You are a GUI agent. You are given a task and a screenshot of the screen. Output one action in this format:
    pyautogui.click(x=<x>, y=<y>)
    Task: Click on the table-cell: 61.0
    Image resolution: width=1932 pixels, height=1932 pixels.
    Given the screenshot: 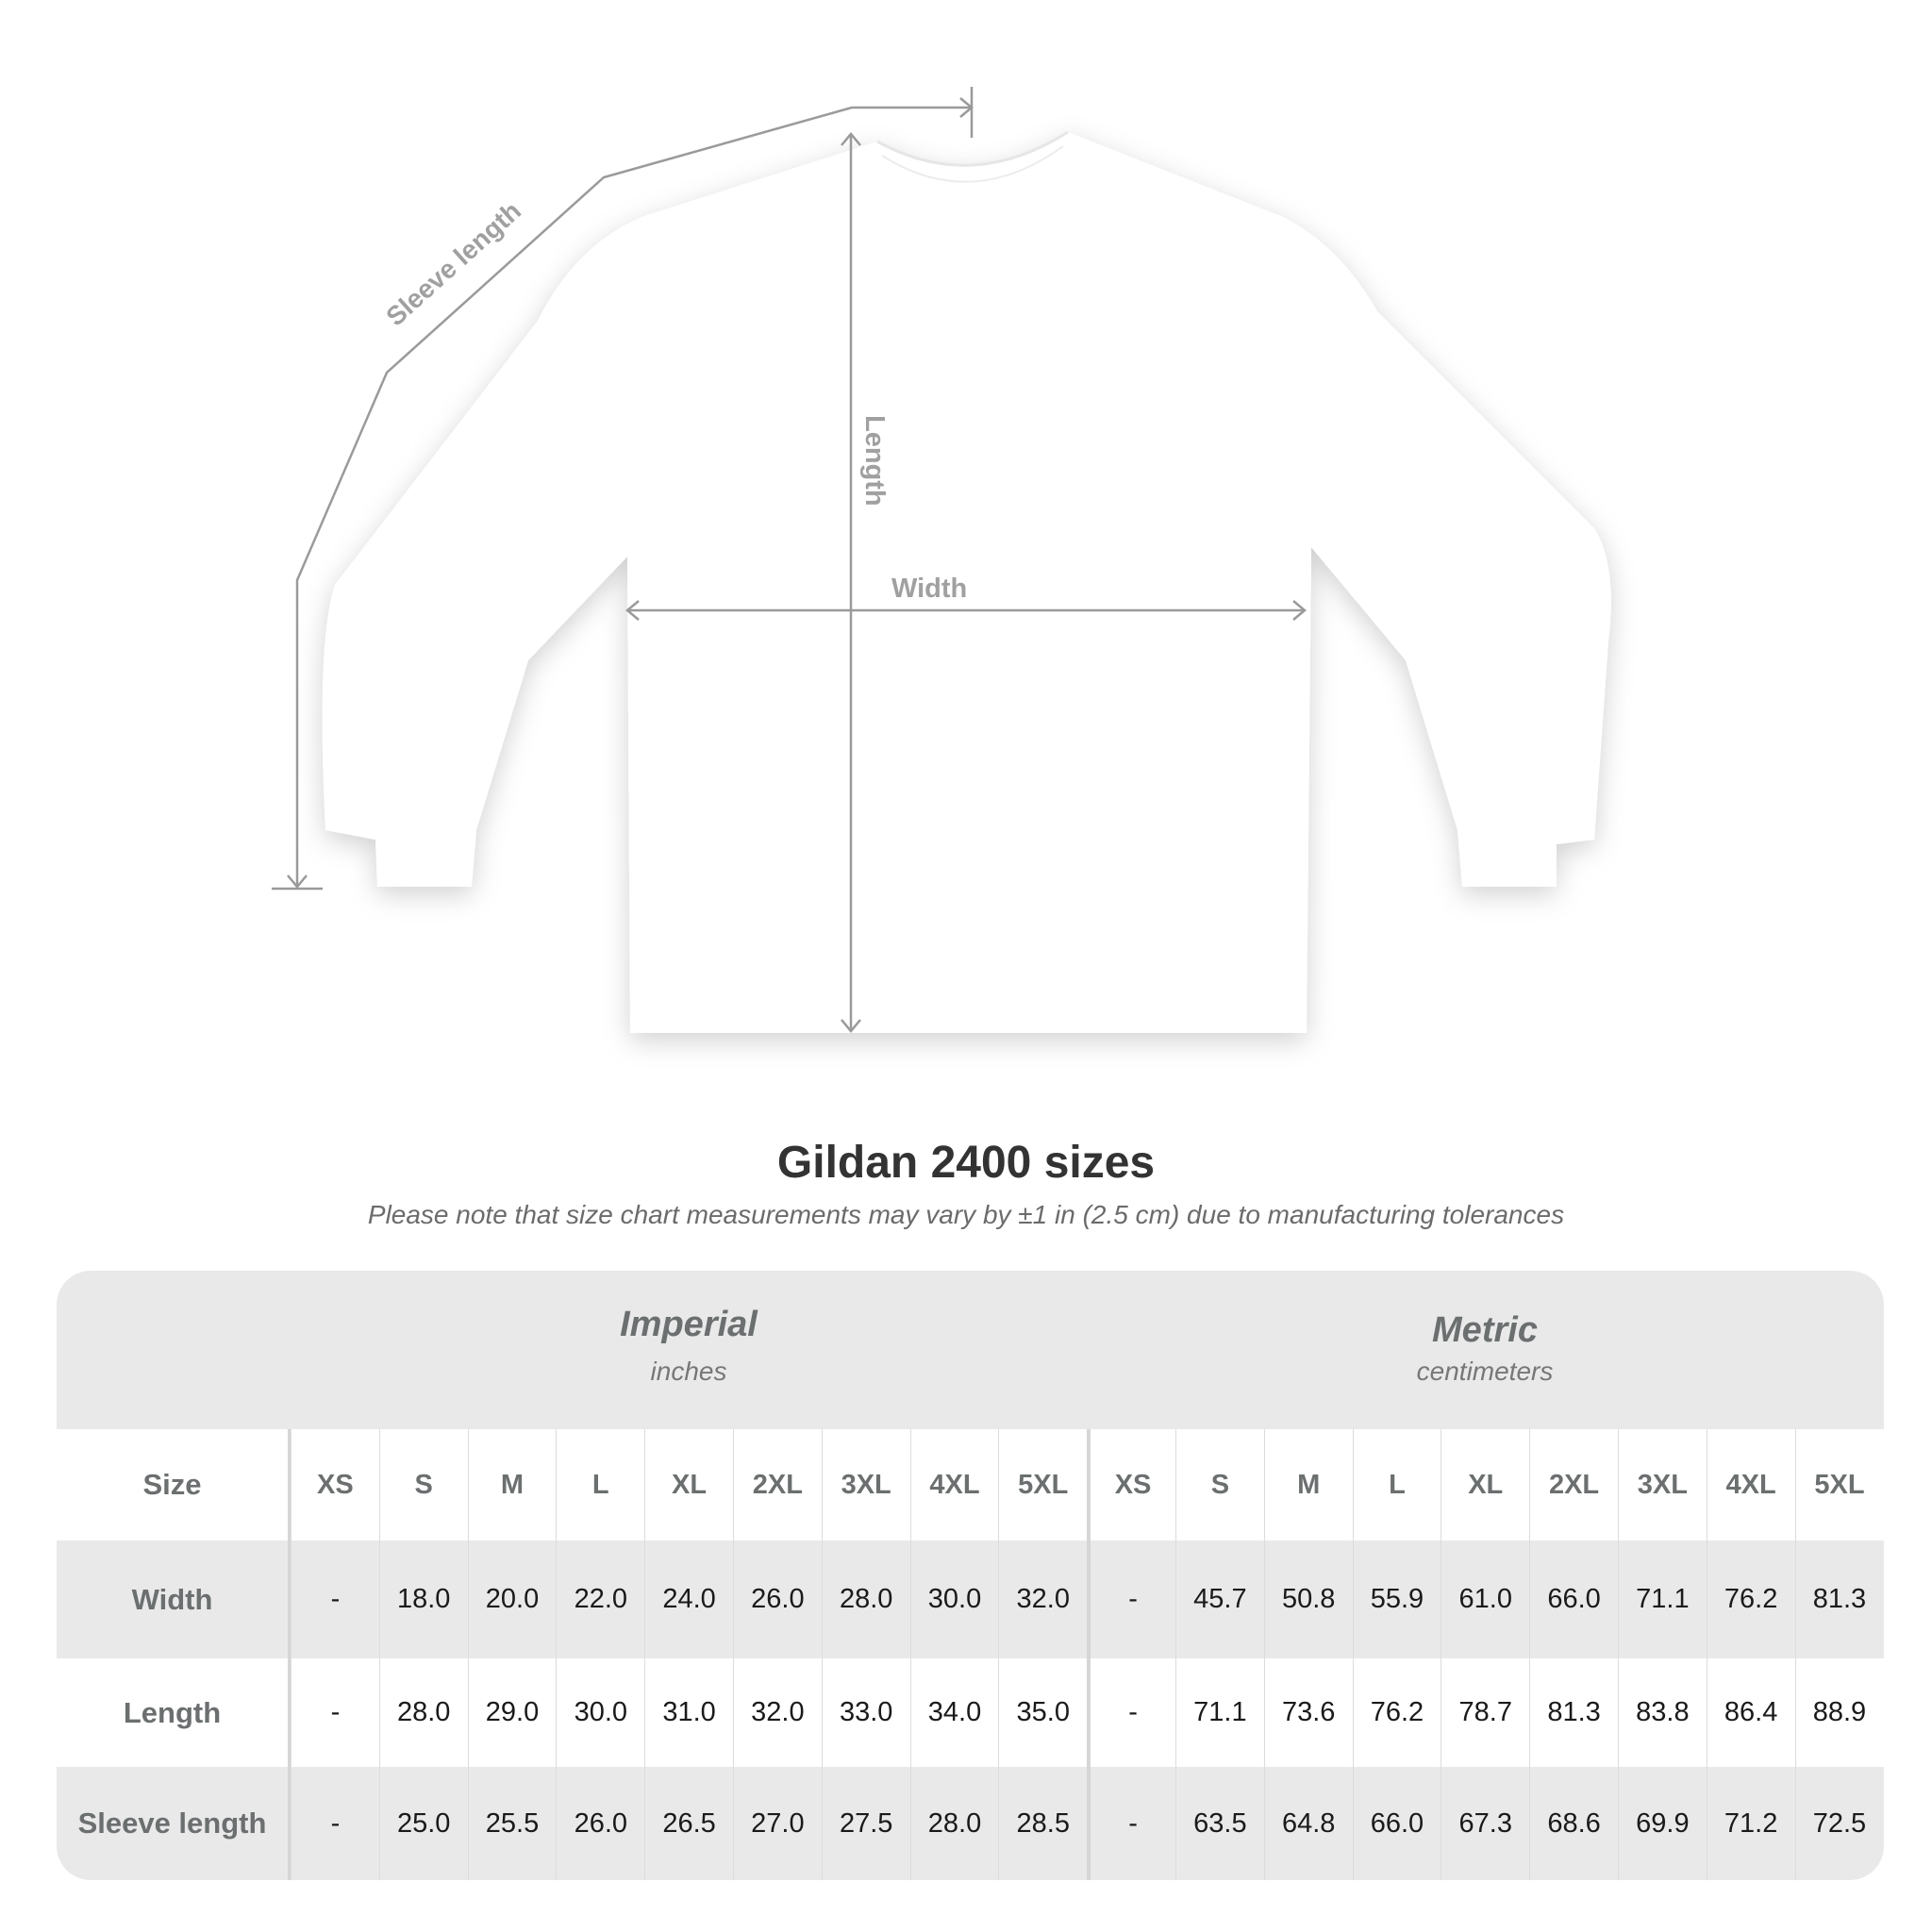 What is the action you would take?
    pyautogui.click(x=1485, y=1599)
    